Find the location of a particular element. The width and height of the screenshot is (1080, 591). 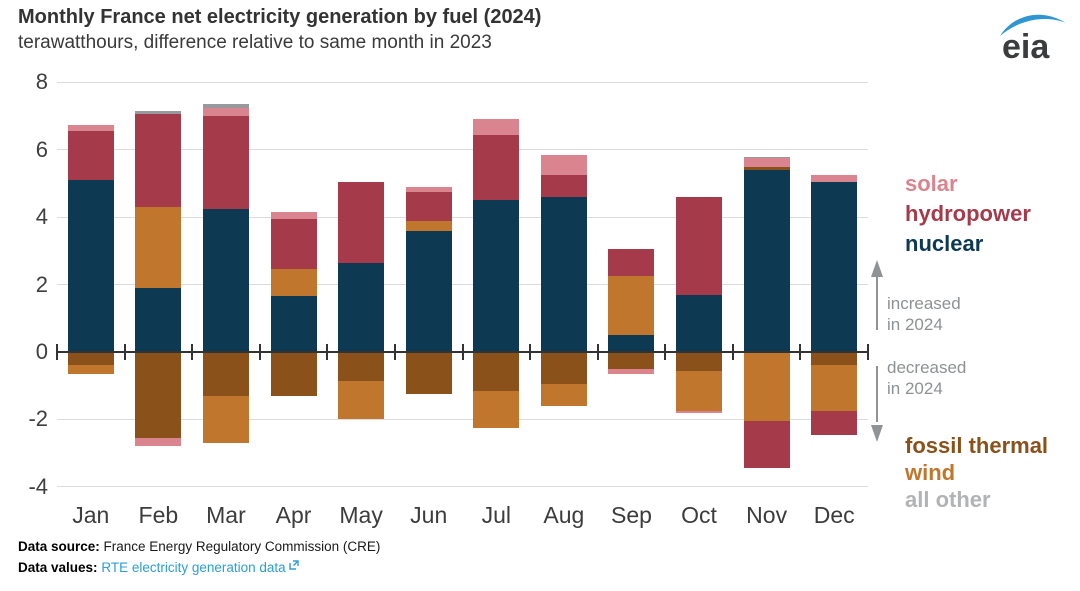

bar-segment-jan-fossil-thermal is located at coordinates (90, 359).